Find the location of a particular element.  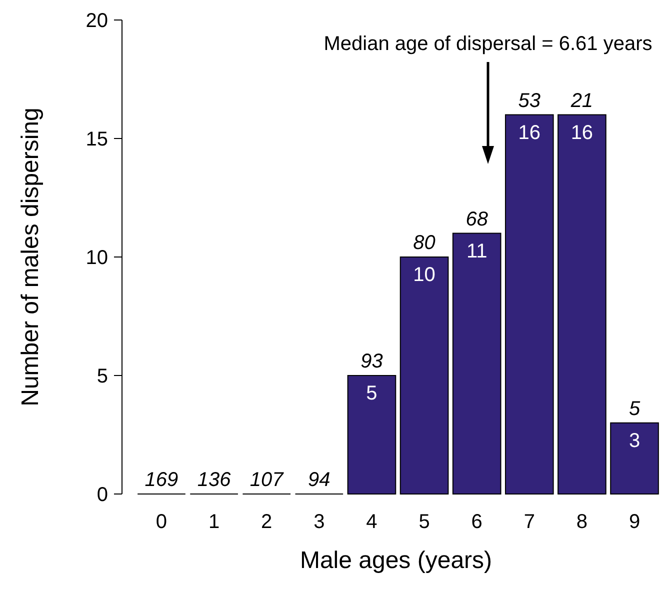

x-tick-label: 6 is located at coordinates (476, 522).